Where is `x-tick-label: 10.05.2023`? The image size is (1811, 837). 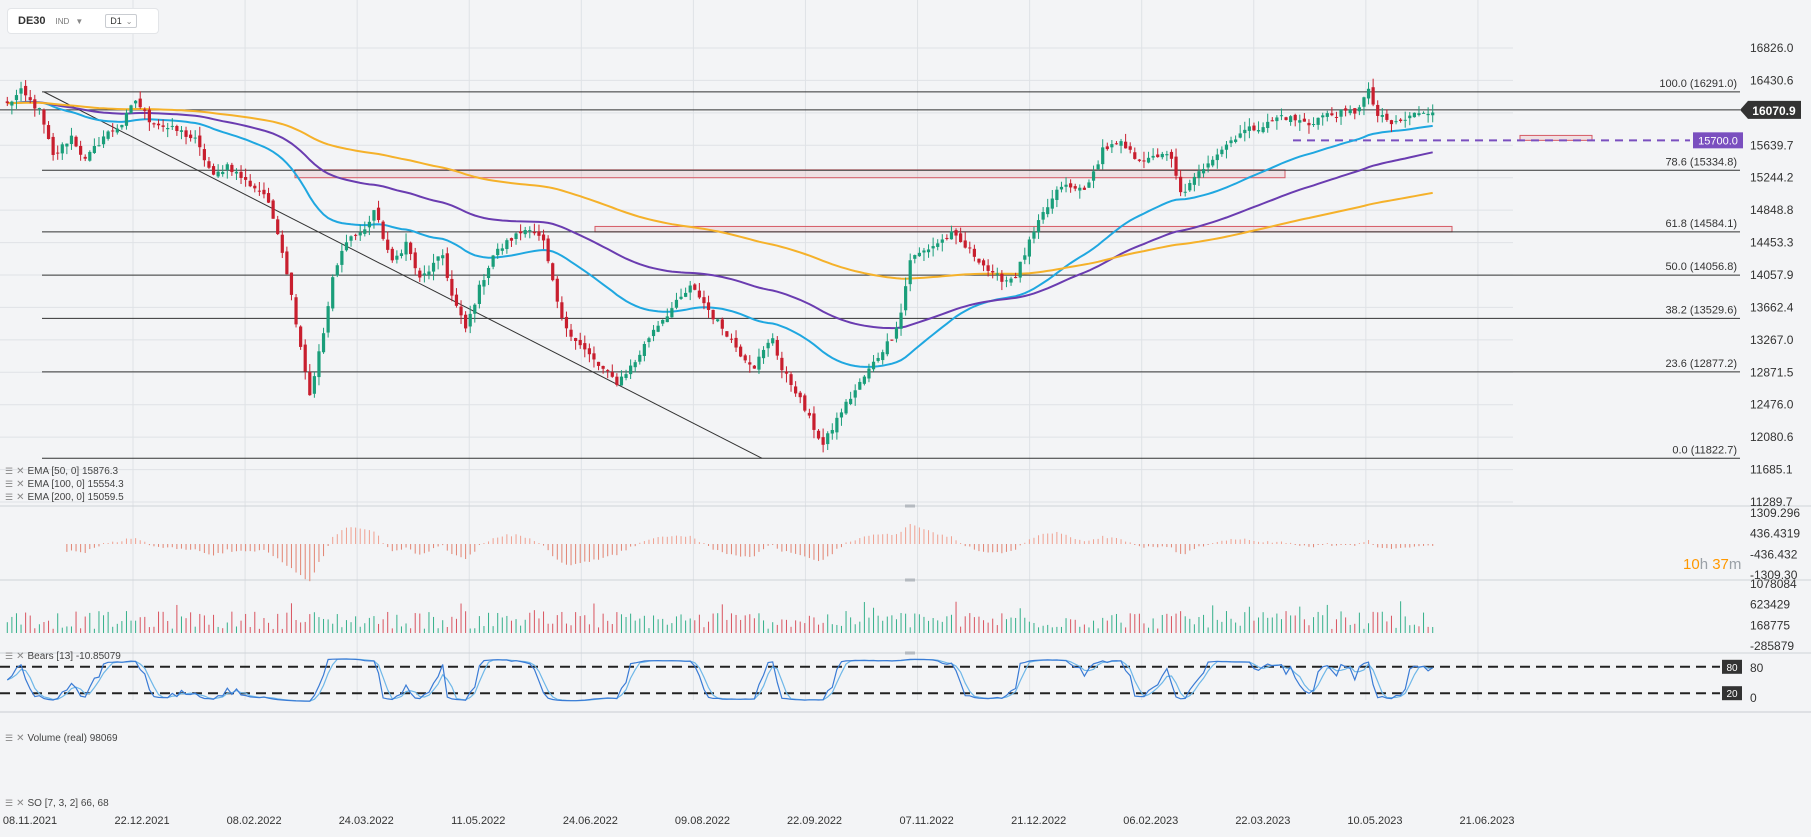
x-tick-label: 10.05.2023 is located at coordinates (1374, 821).